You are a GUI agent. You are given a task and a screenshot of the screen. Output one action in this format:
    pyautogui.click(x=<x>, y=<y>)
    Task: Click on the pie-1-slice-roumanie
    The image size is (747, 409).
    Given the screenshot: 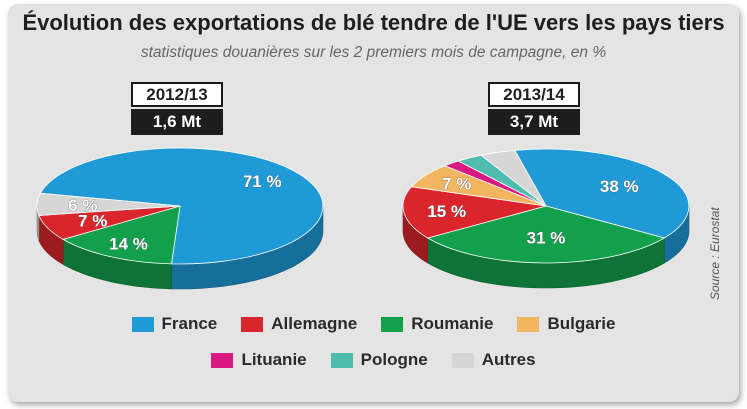 What is the action you would take?
    pyautogui.click(x=546, y=234)
    